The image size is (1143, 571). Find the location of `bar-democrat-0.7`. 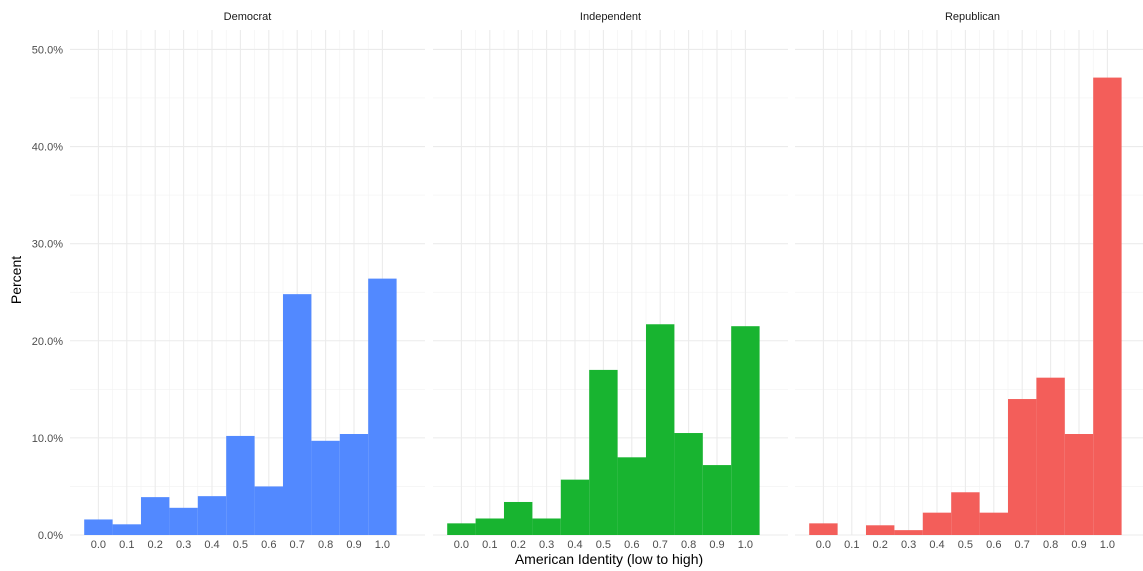

bar-democrat-0.7 is located at coordinates (297, 414).